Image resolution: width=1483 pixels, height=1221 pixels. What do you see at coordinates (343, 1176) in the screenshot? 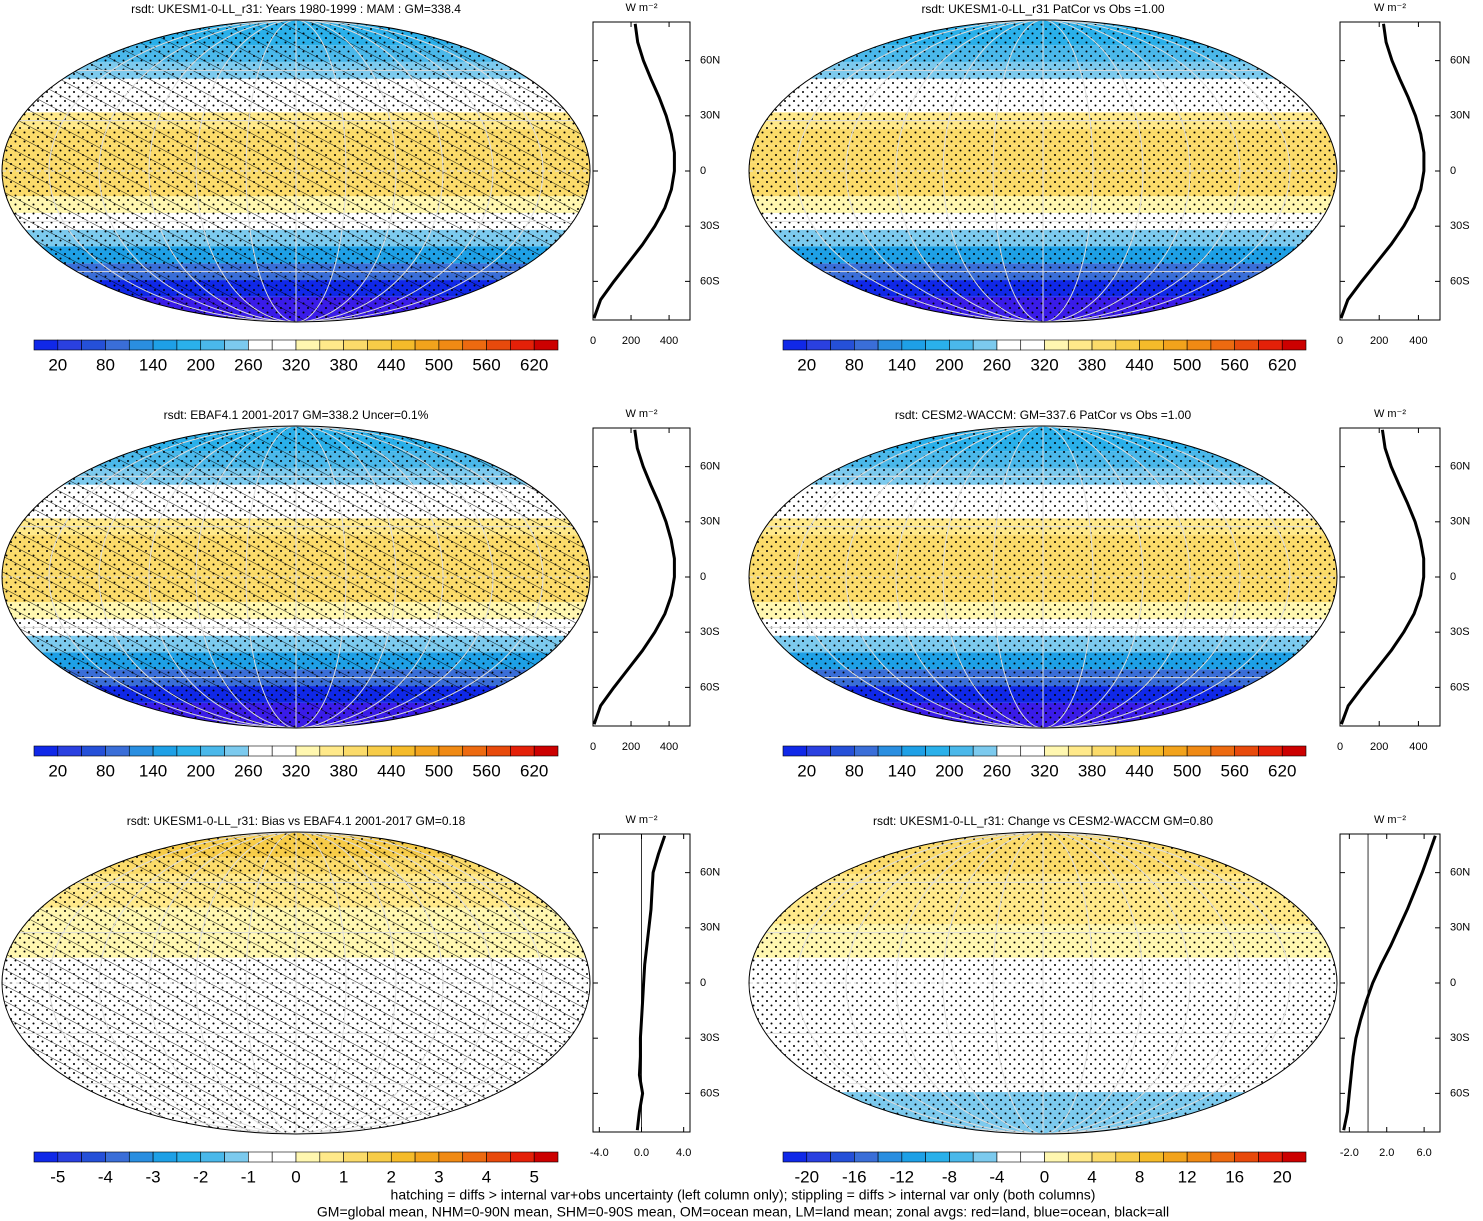
I see `colorbar-label: 1` at bounding box center [343, 1176].